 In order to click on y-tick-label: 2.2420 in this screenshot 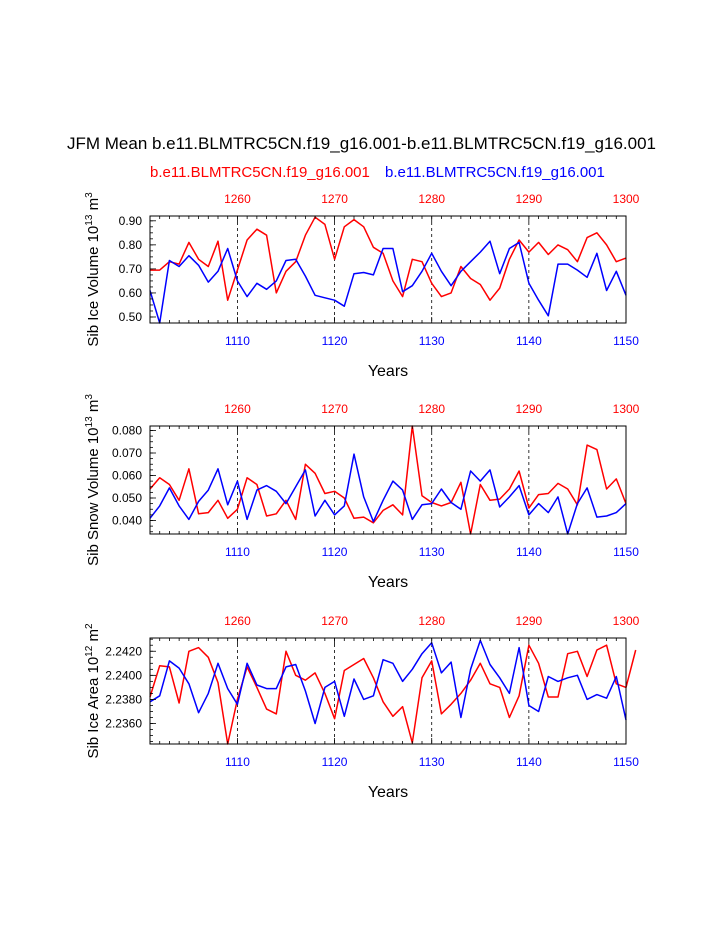, I will do `click(123, 651)`.